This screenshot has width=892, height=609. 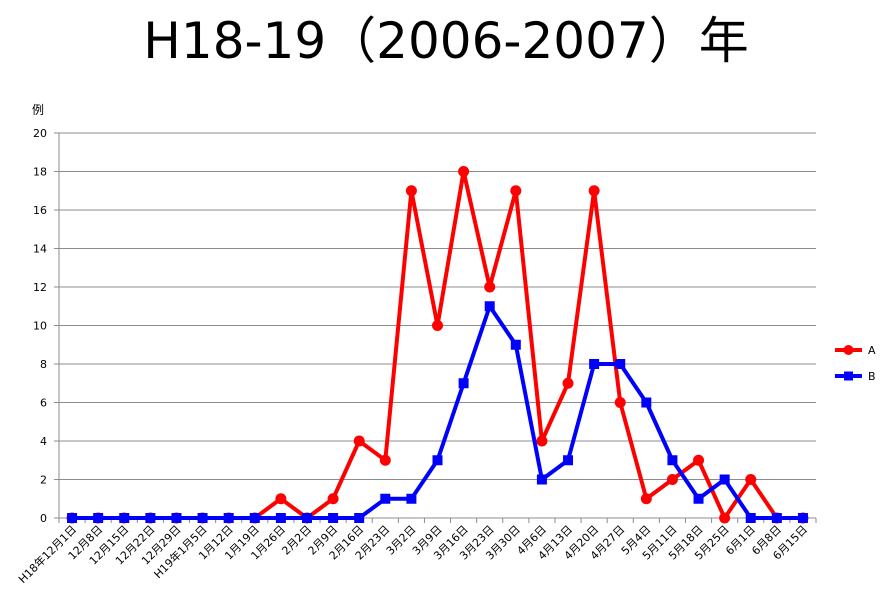 I want to click on y-tick-label: 10, so click(x=40, y=326).